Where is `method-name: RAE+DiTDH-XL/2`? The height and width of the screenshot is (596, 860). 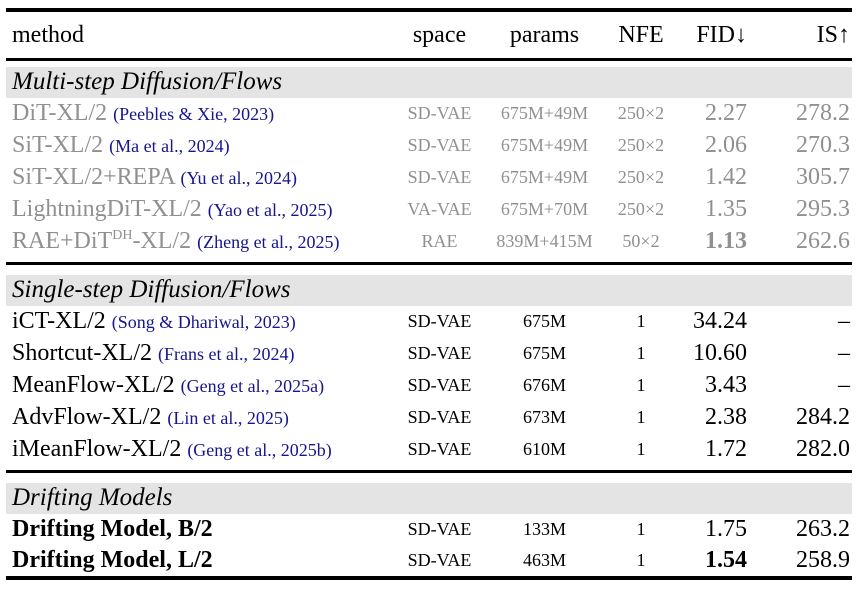 method-name: RAE+DiTDH-XL/2 is located at coordinates (102, 241).